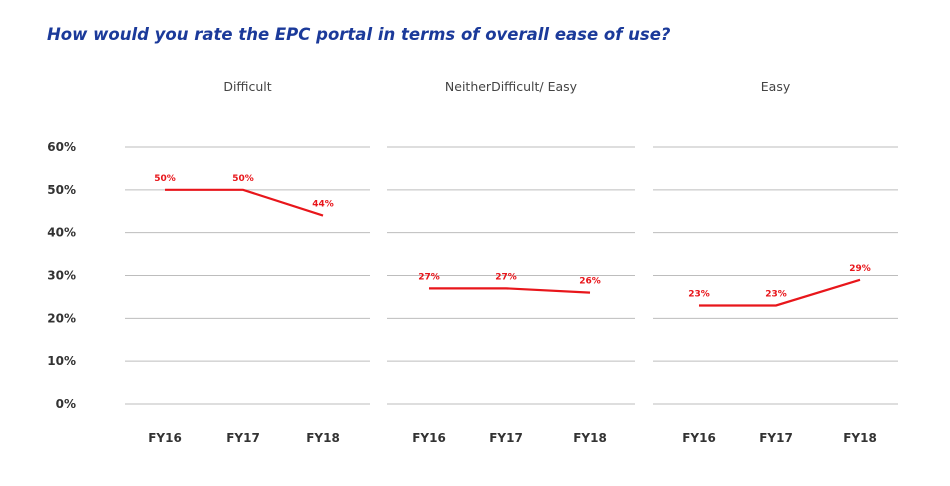  I want to click on data-label: 29%, so click(860, 269).